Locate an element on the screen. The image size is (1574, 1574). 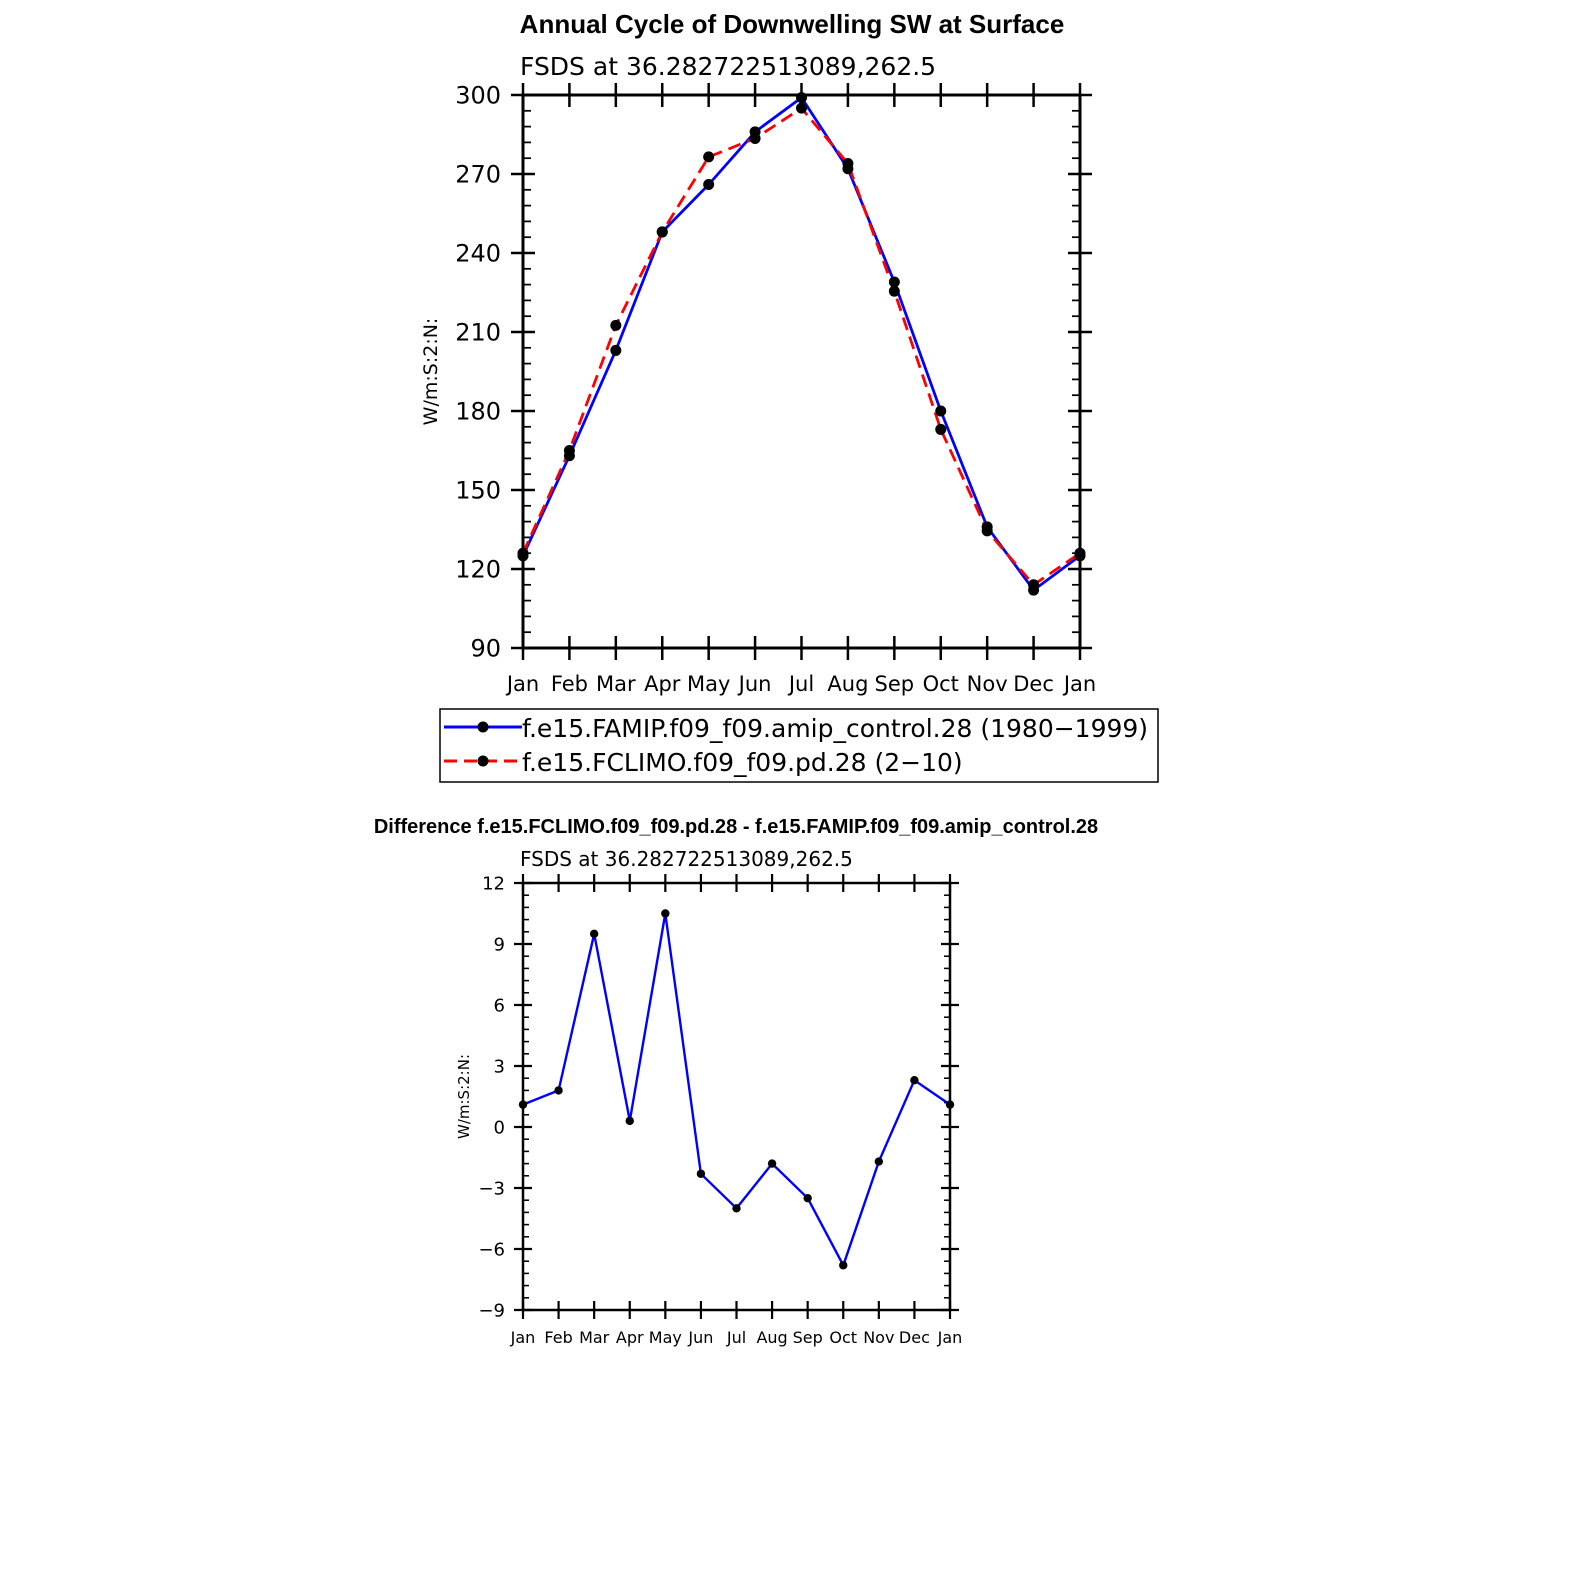
top-ytick-label: 150 is located at coordinates (478, 491).